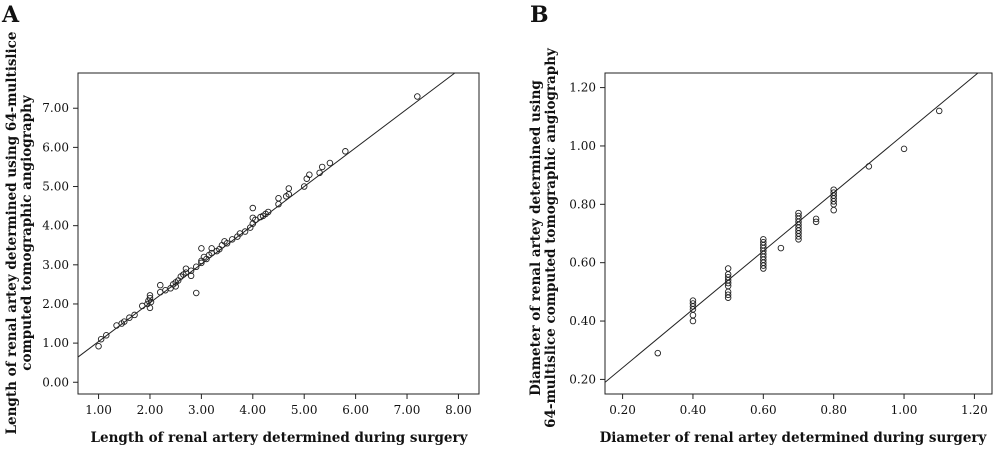  I want to click on panel-b-y-tick-label: 0.40, so click(582, 321).